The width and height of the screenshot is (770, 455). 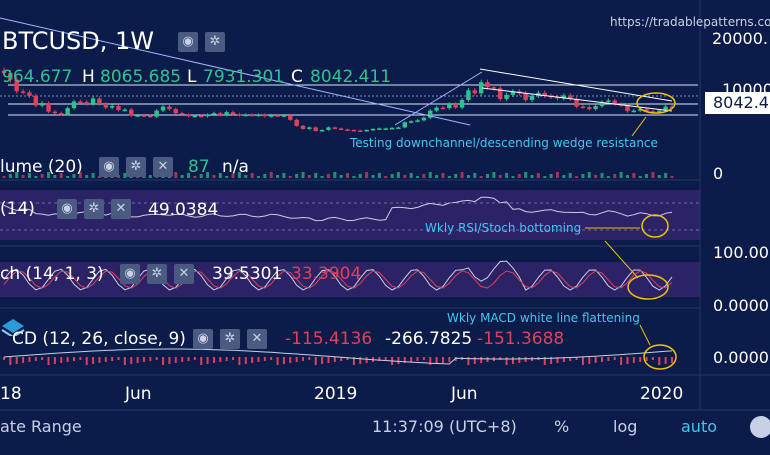 What do you see at coordinates (503, 228) in the screenshot?
I see `annotation-rsi: Wkly RSI/Stoch bottoming` at bounding box center [503, 228].